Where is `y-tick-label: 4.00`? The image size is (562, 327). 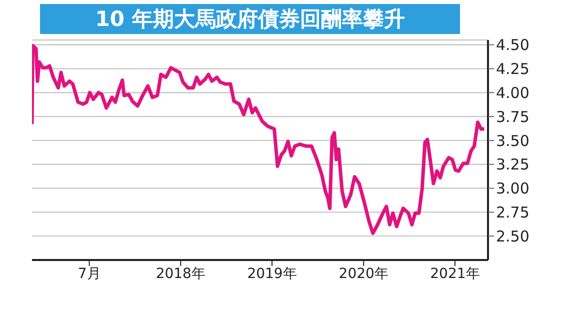 y-tick-label: 4.00 is located at coordinates (513, 93).